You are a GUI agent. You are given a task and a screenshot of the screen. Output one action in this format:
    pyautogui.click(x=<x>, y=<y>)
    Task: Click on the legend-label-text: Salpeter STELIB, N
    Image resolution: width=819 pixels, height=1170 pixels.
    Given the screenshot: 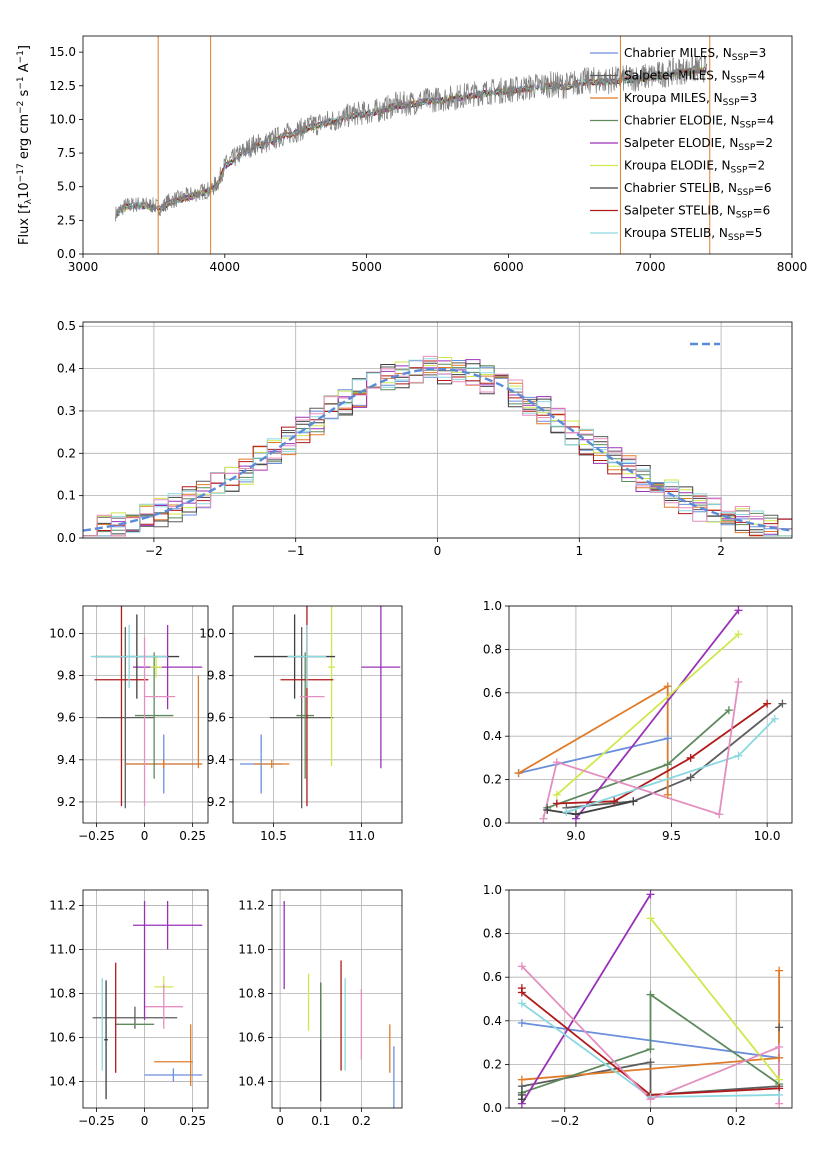 What is the action you would take?
    pyautogui.click(x=680, y=211)
    